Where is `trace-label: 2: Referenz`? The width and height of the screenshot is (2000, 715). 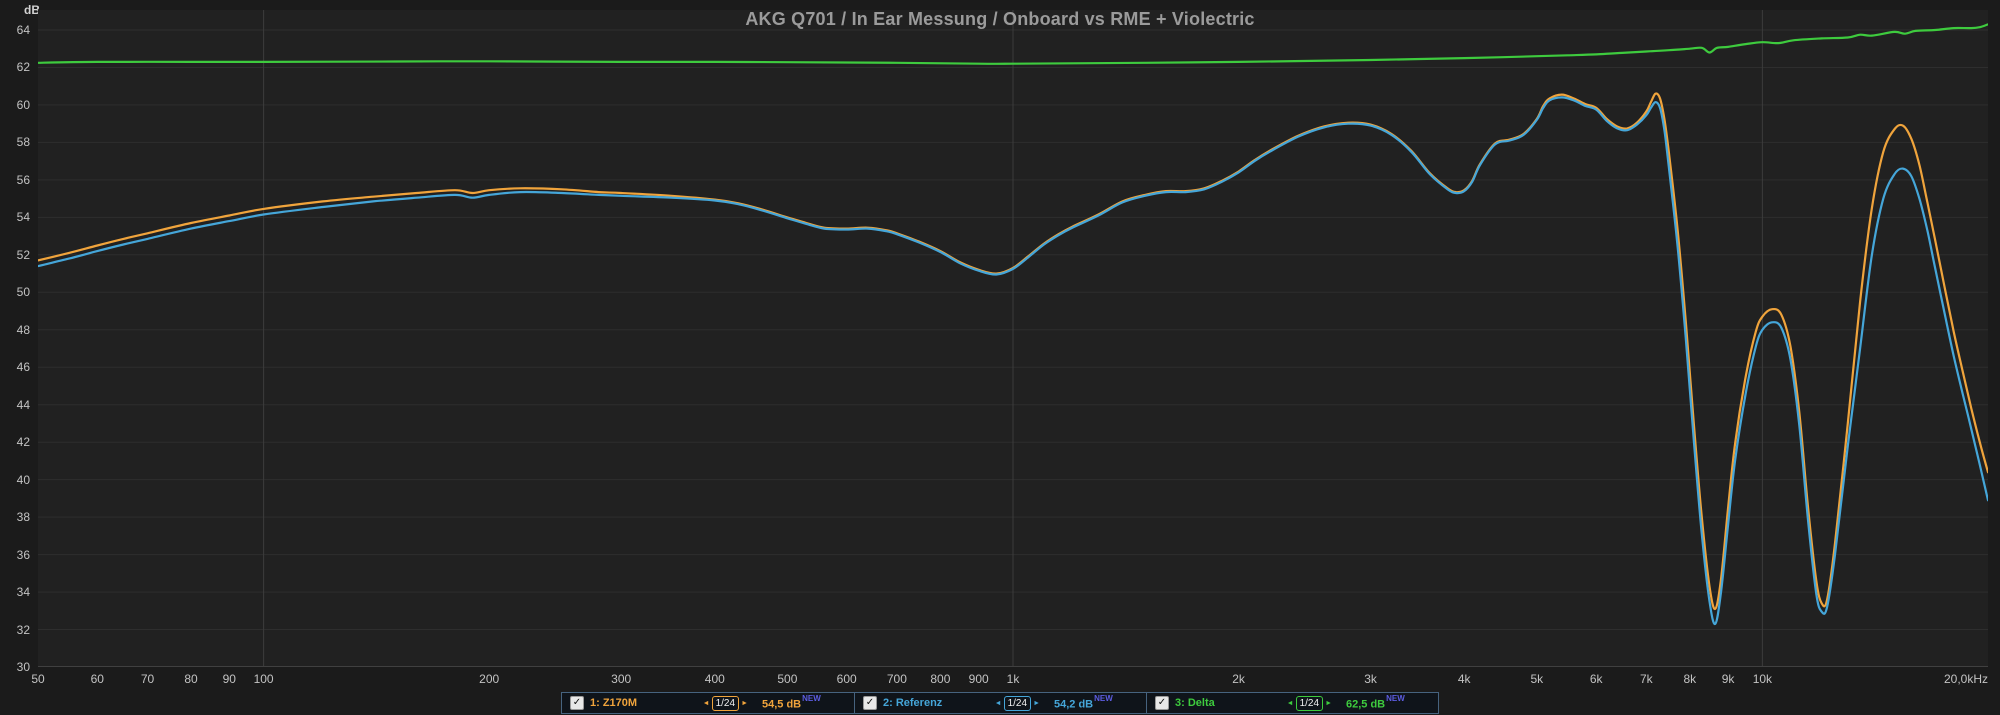 trace-label: 2: Referenz is located at coordinates (913, 703).